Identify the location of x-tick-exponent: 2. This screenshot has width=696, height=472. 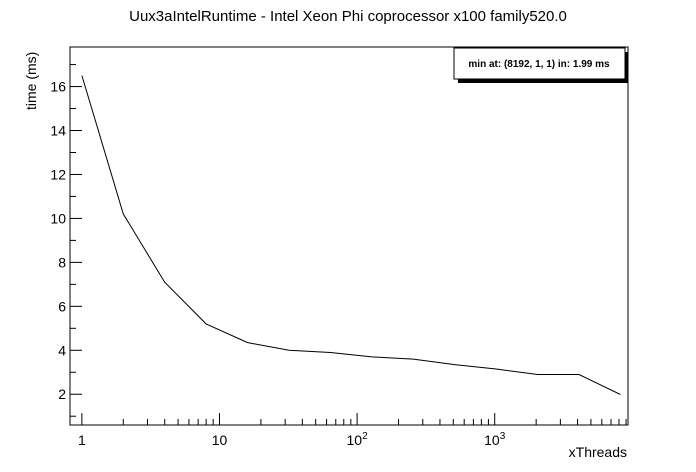
(365, 436).